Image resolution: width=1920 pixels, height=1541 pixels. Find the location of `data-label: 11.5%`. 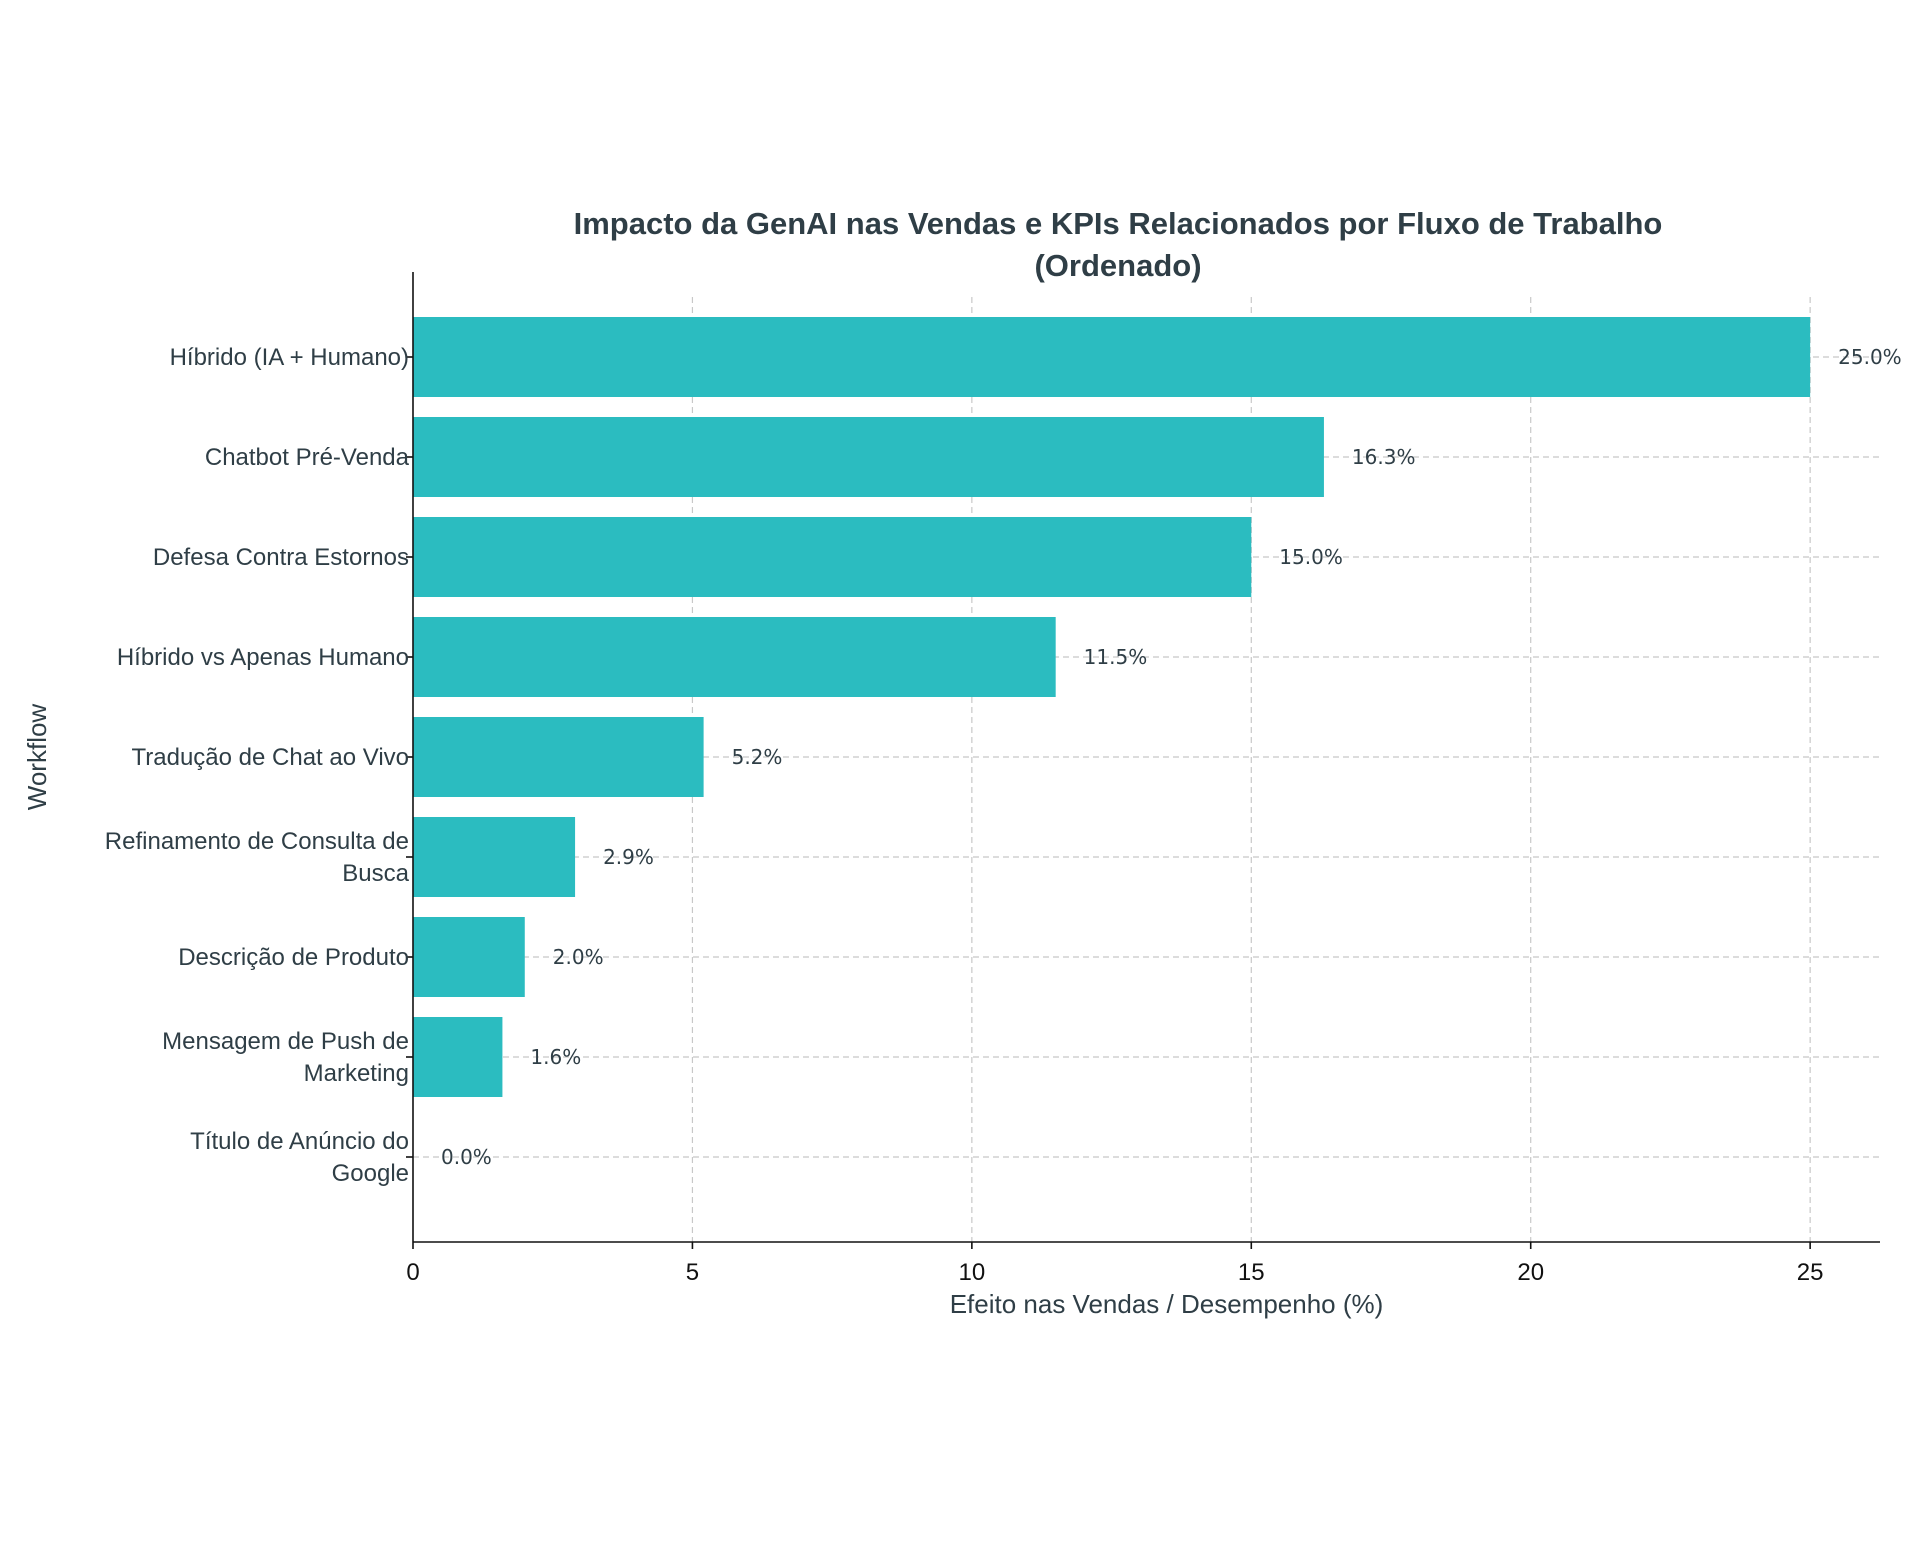

data-label: 11.5% is located at coordinates (1116, 657).